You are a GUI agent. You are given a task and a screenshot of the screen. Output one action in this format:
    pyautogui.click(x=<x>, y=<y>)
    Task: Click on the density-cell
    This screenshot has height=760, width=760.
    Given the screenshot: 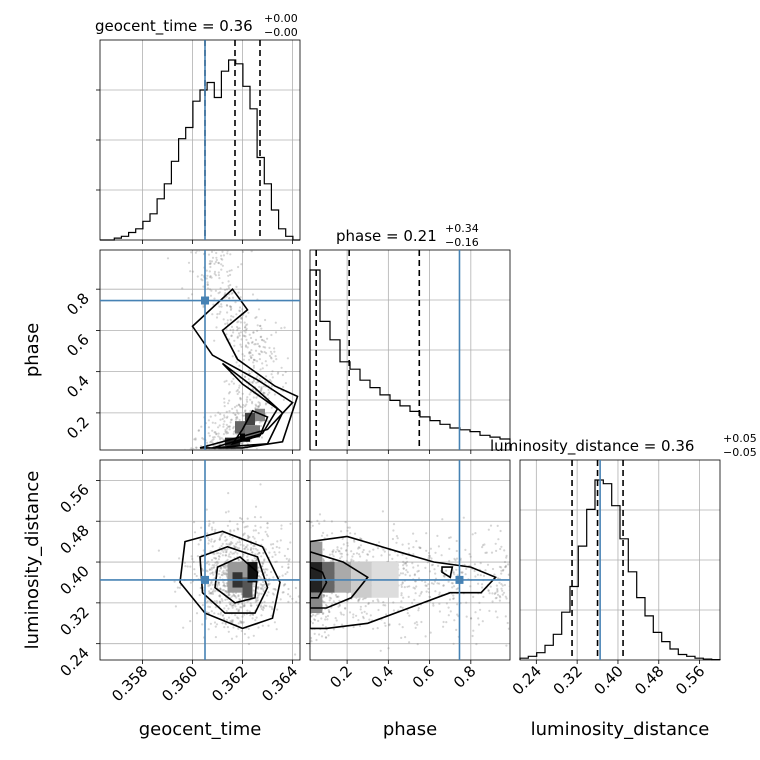 What is the action you would take?
    pyautogui.click(x=316, y=577)
    